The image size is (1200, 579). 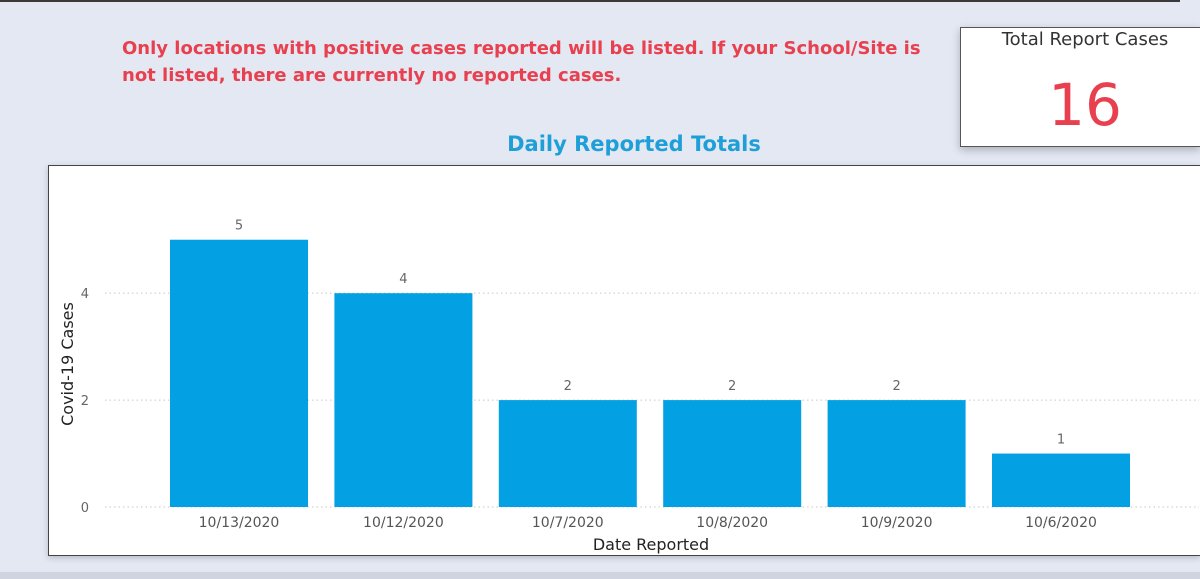 What do you see at coordinates (67, 364) in the screenshot?
I see `y-axis-label: Covid-19 Cases` at bounding box center [67, 364].